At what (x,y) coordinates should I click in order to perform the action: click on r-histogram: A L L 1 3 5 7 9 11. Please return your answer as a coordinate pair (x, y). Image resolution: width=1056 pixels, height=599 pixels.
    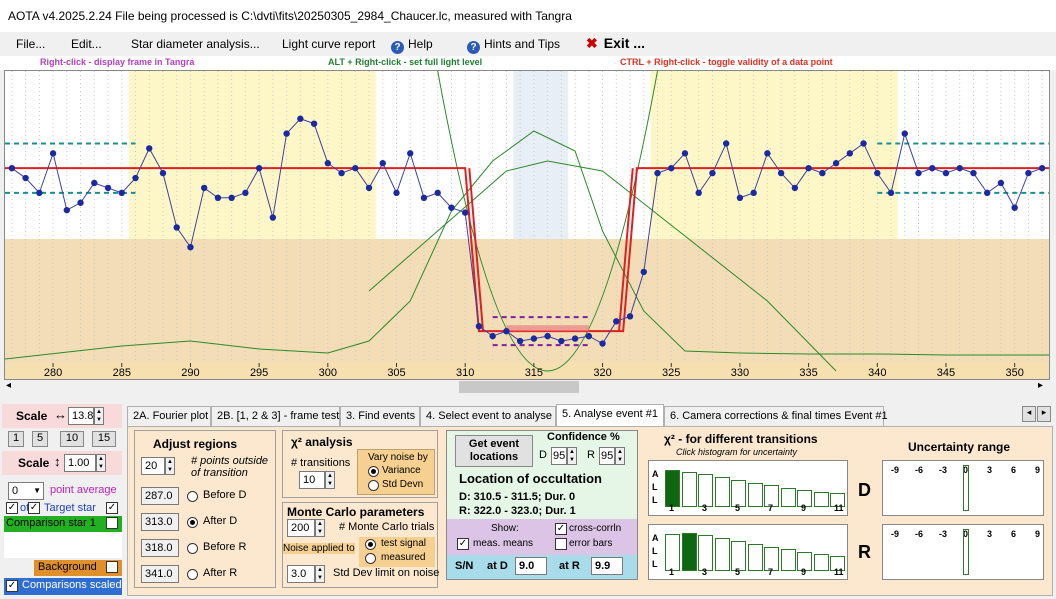
    Looking at the image, I should click on (748, 552).